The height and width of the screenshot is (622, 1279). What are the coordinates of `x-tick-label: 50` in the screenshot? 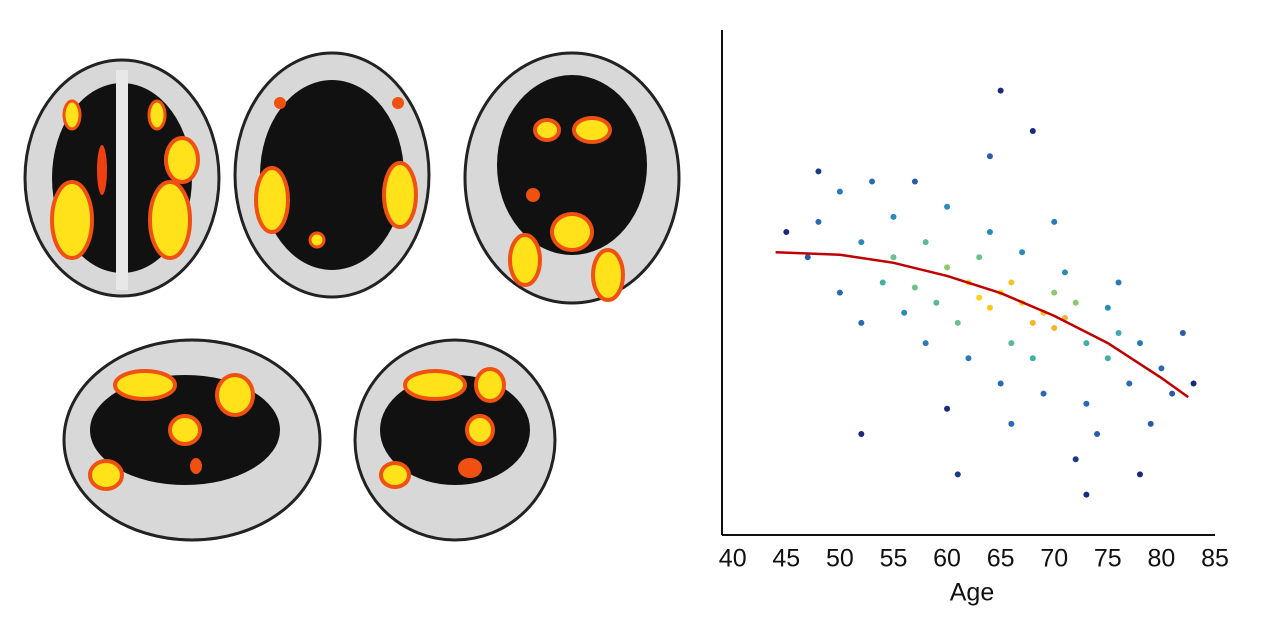 It's located at (840, 559).